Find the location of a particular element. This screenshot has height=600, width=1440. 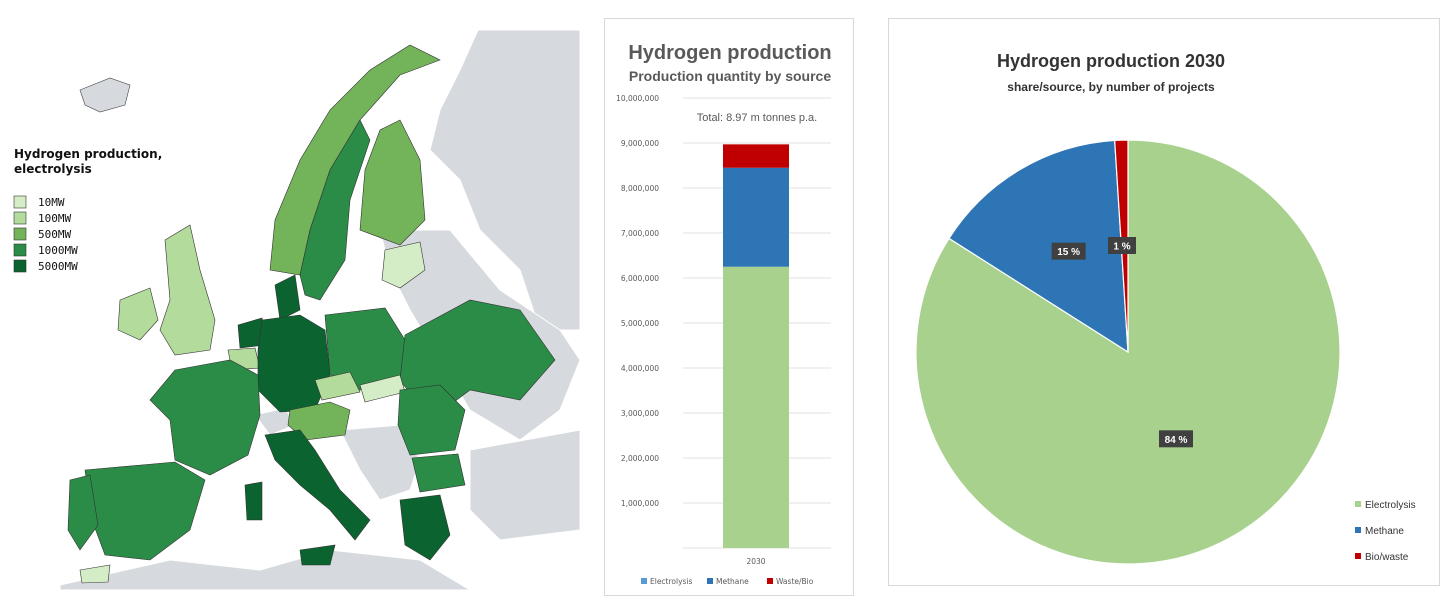

bar-segment-waste-bio is located at coordinates (756, 156).